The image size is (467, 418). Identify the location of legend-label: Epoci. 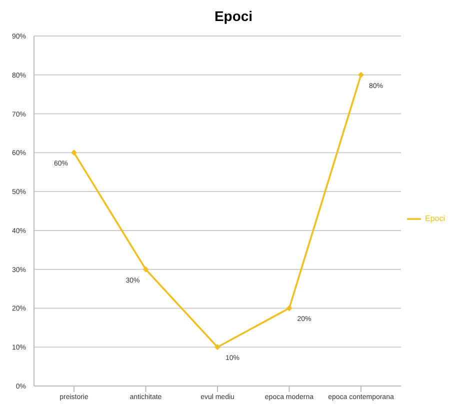
(434, 219).